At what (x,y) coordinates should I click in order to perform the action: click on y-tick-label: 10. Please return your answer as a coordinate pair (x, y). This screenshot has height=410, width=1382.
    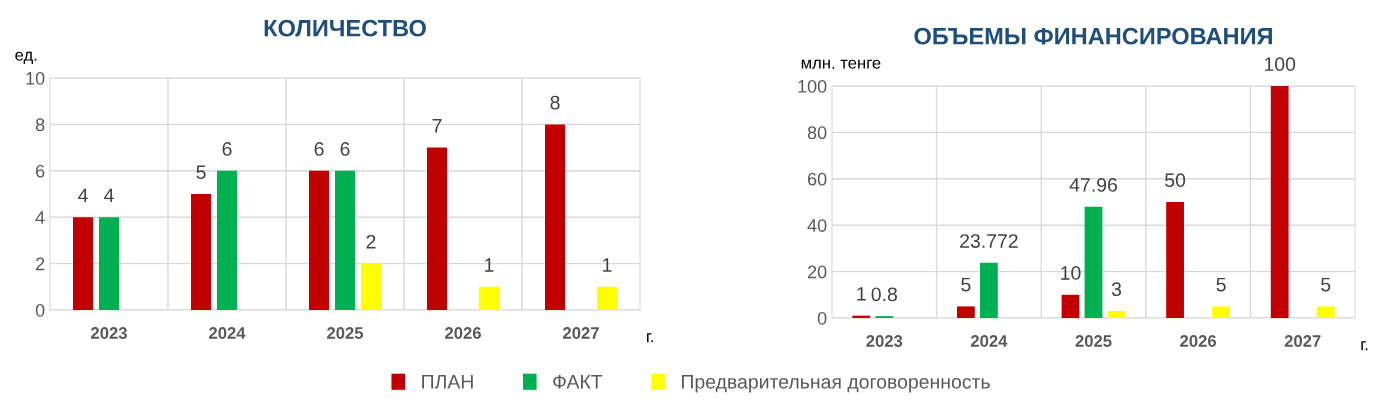
    Looking at the image, I should click on (35, 78).